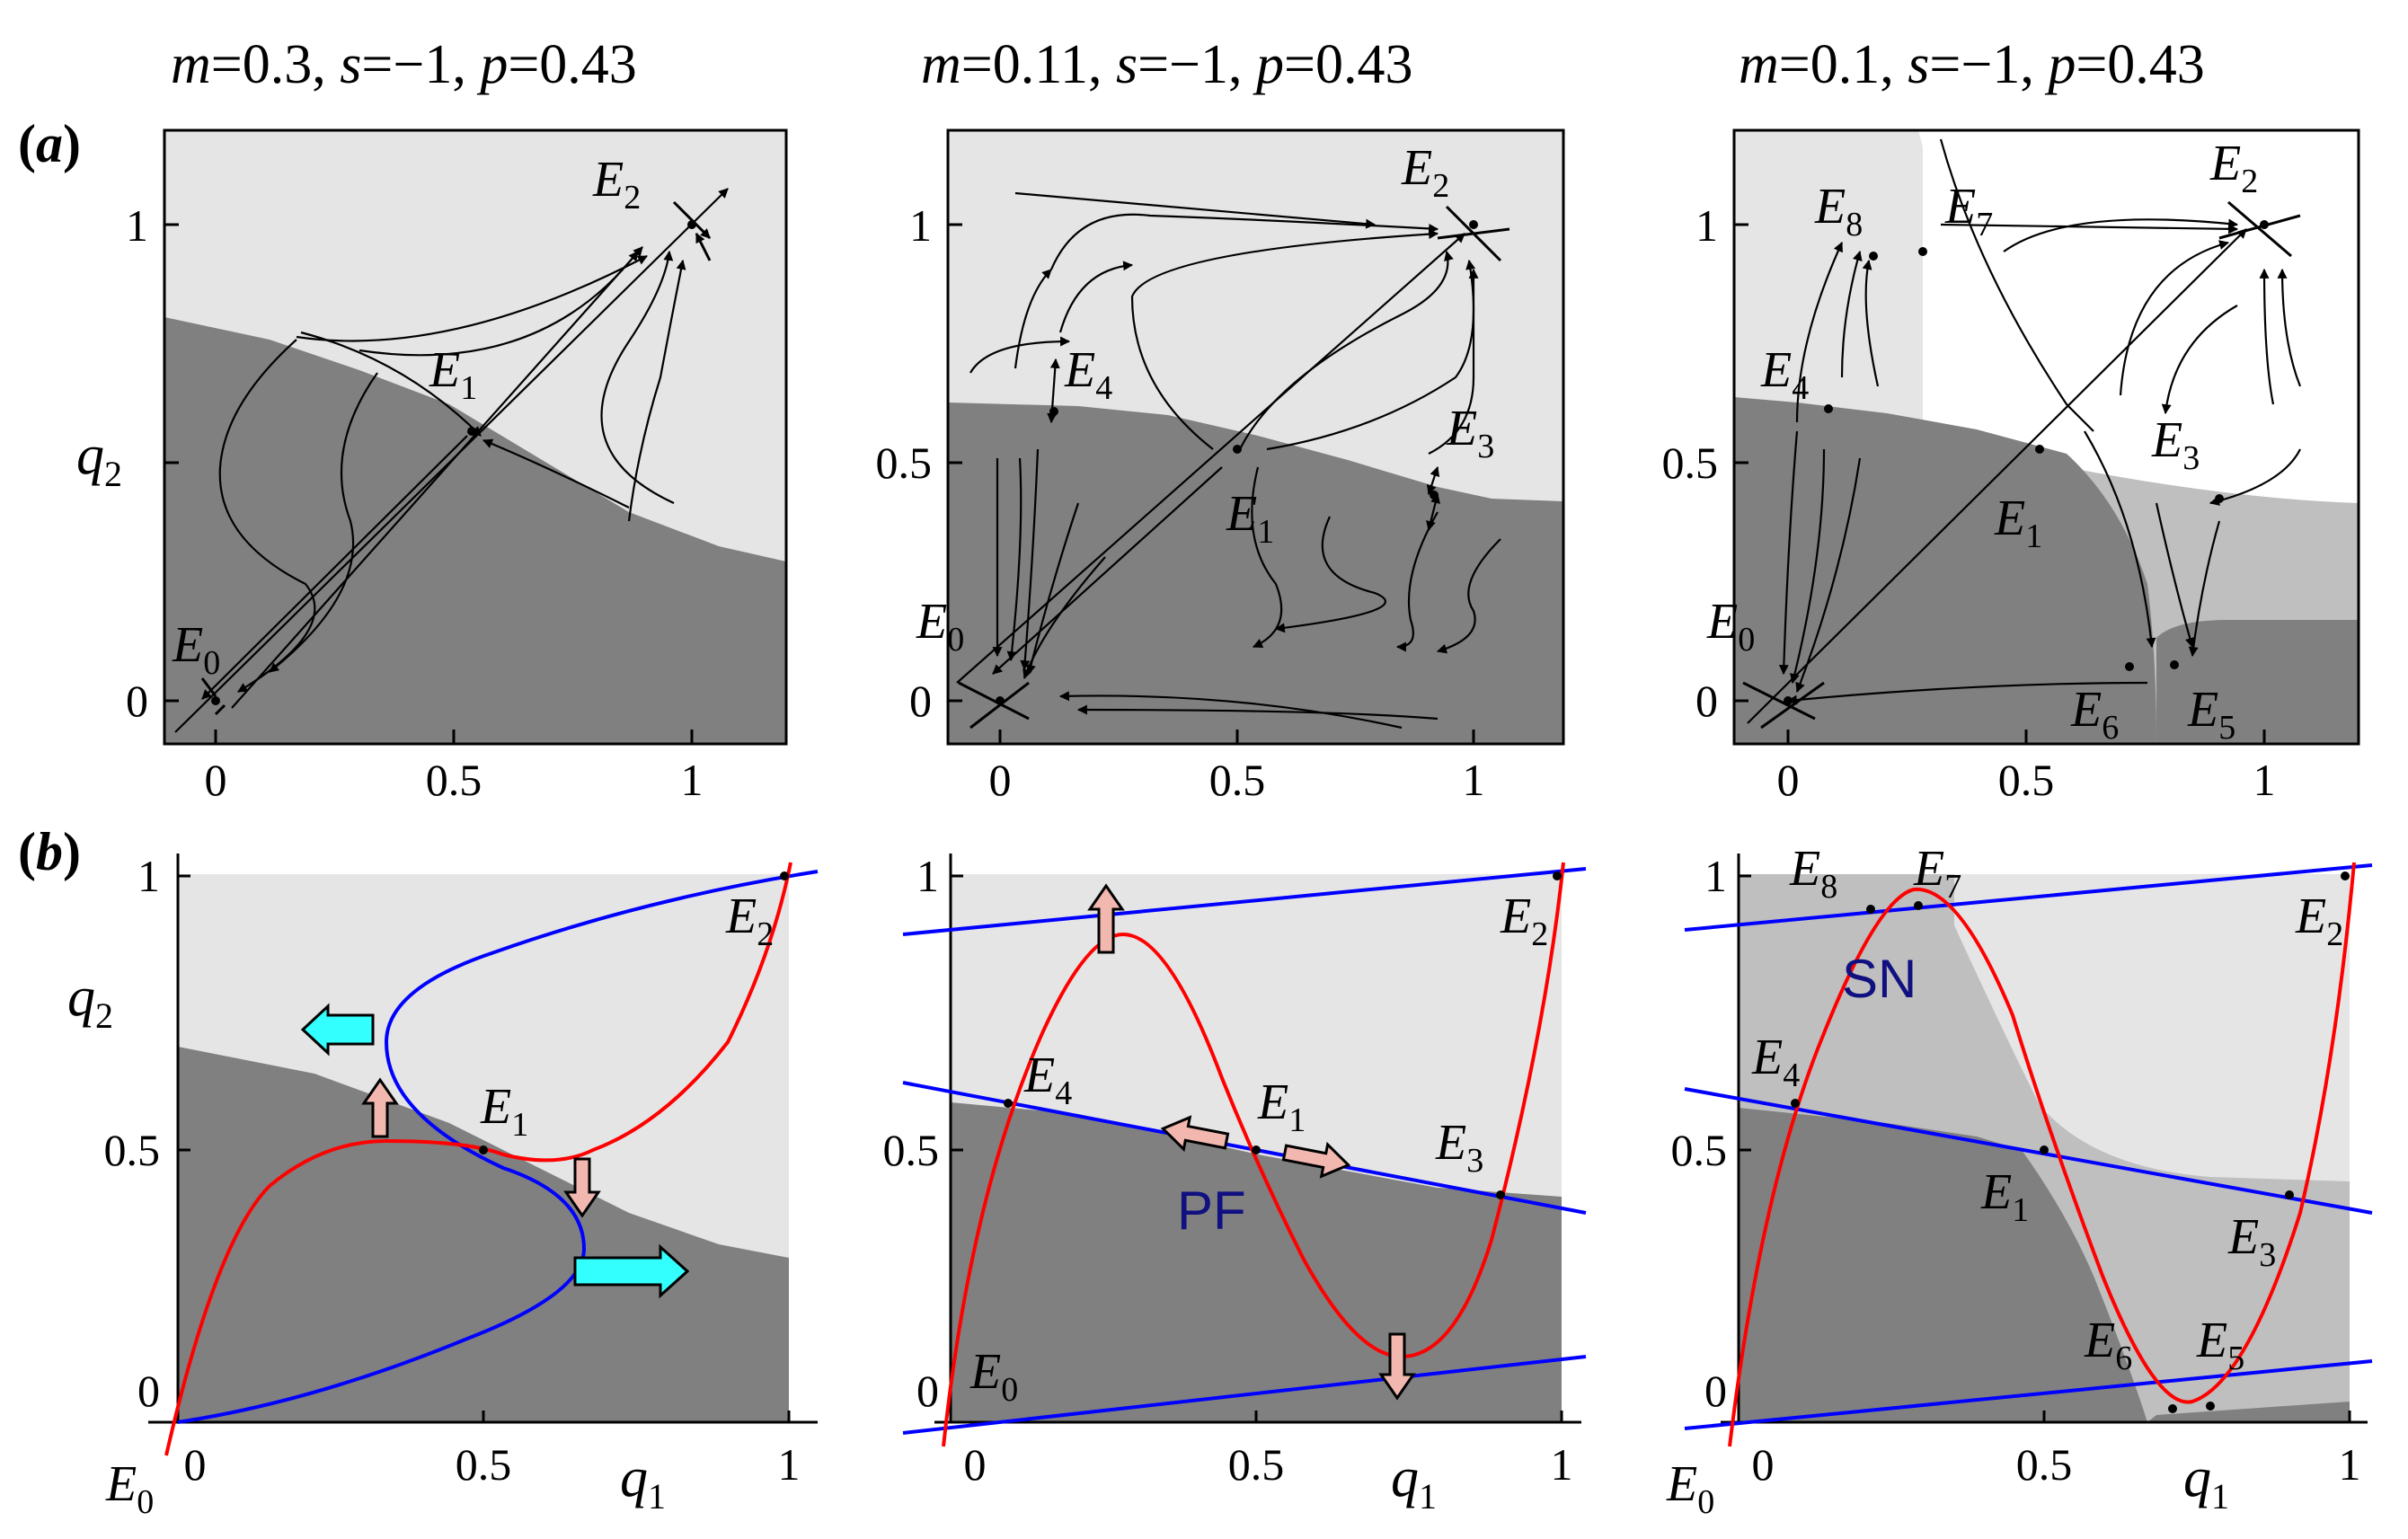  I want to click on phase-portrait-1: 0 0.5 1 0 1 q2 E0 E1 E2, so click(432, 466).